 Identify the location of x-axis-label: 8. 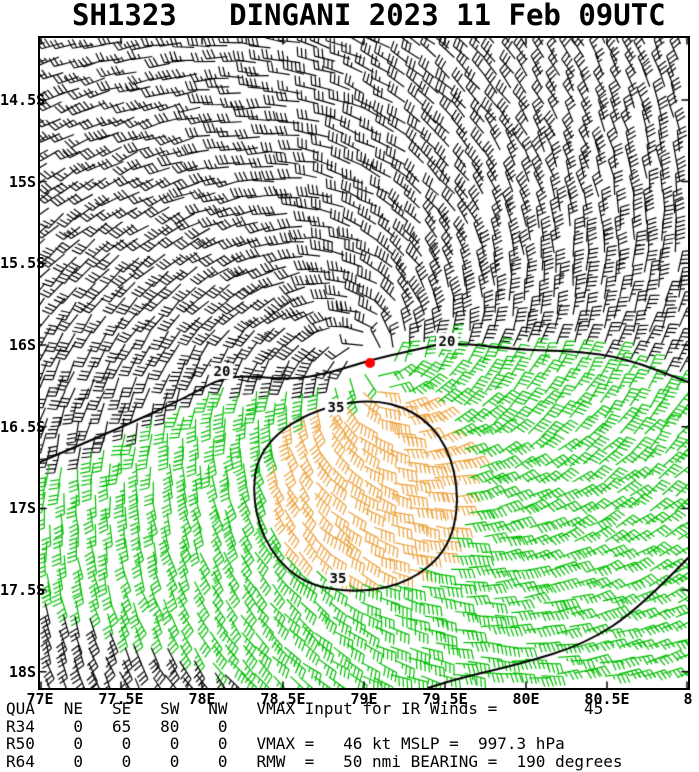
(688, 699).